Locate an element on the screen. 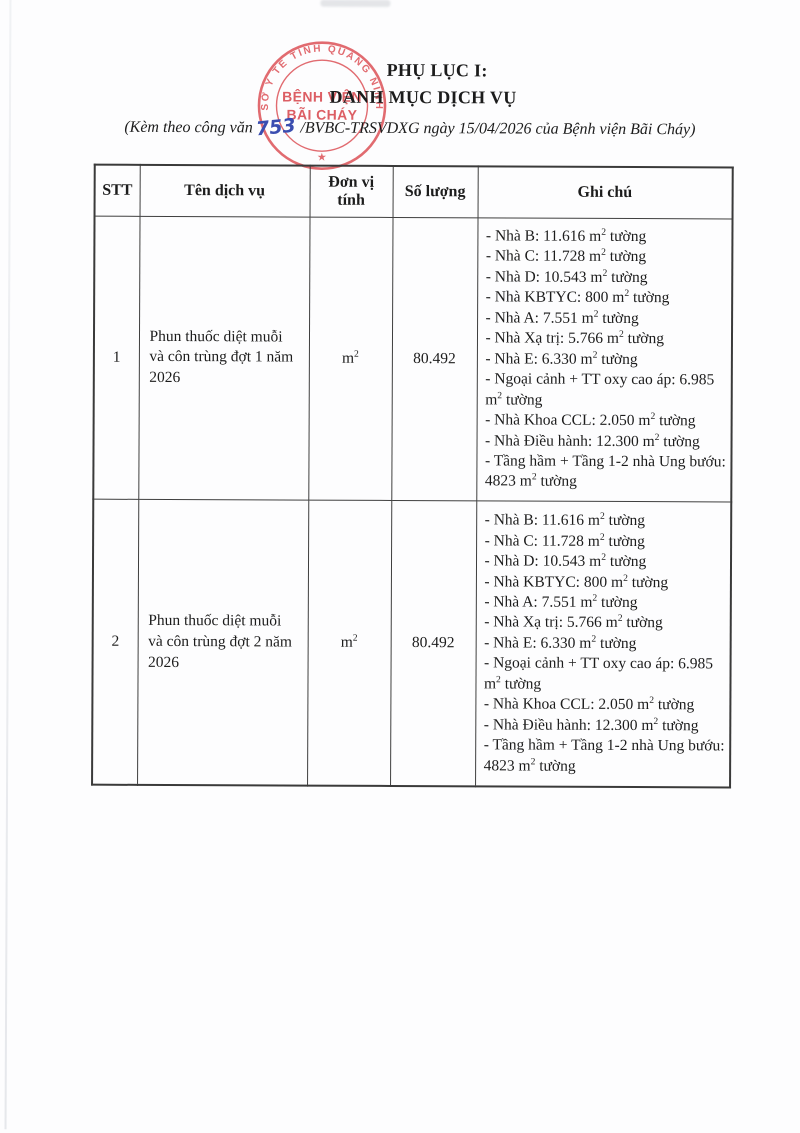  scan-smudge-artifact is located at coordinates (355, 3).